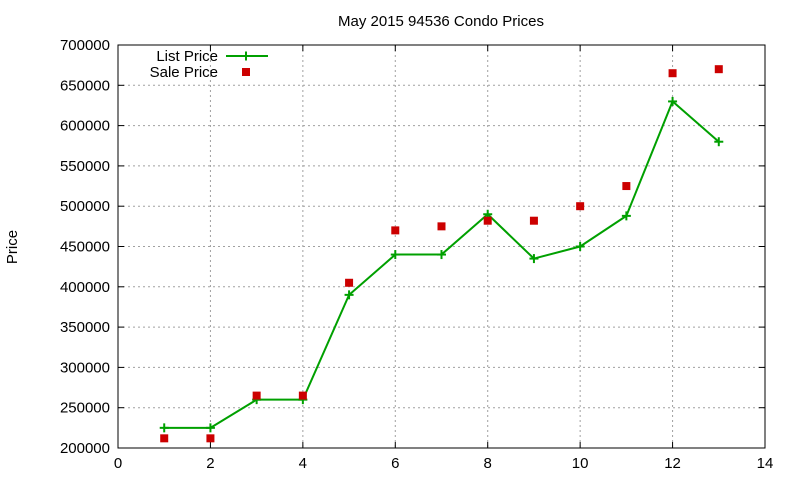  What do you see at coordinates (85, 367) in the screenshot?
I see `y-tick-label: 300000` at bounding box center [85, 367].